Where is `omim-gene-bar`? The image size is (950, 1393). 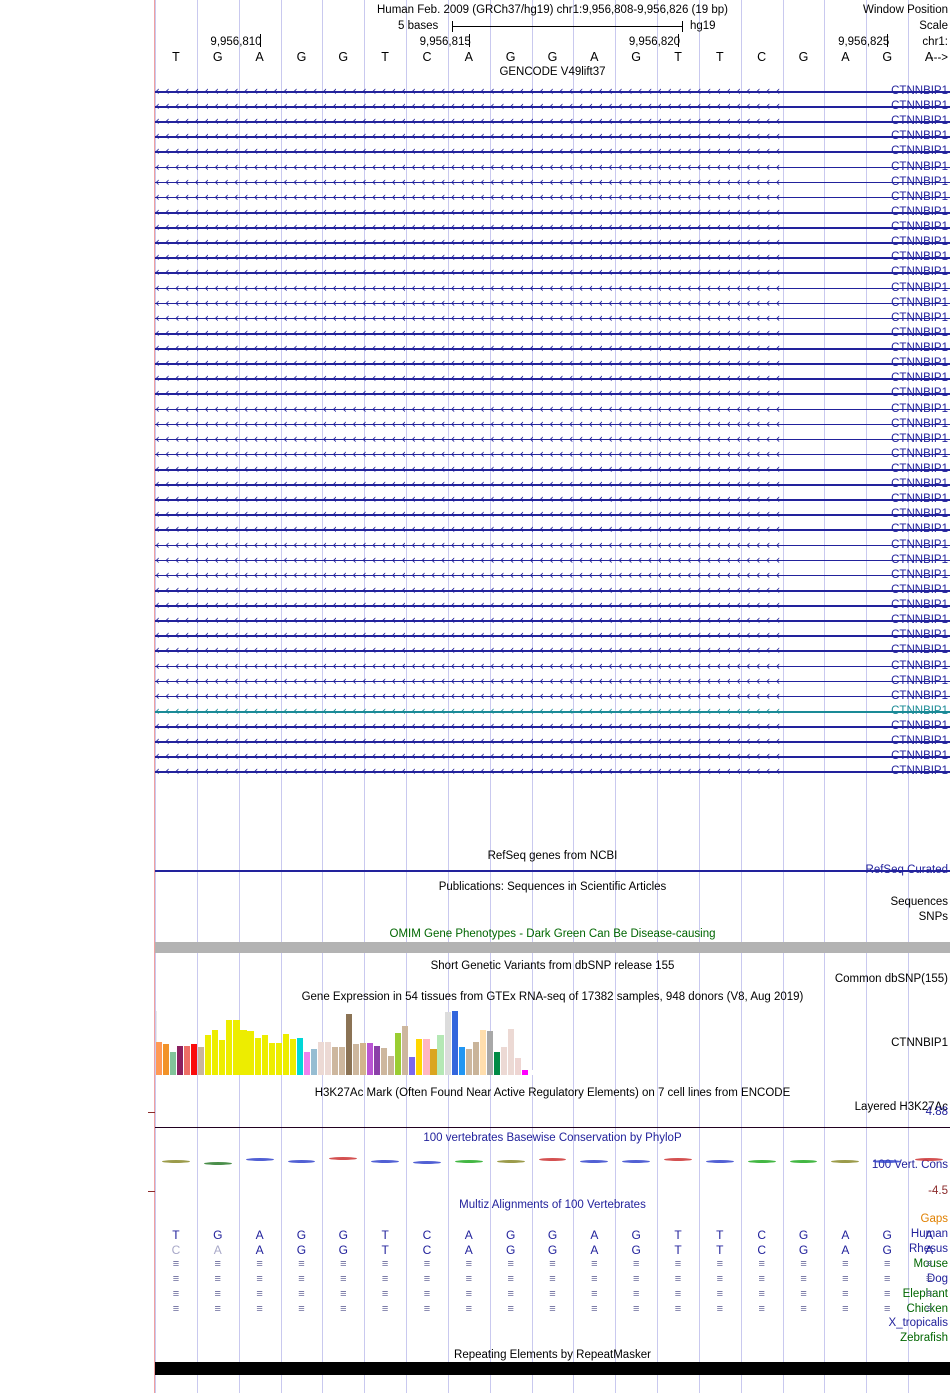
omim-gene-bar is located at coordinates (552, 947).